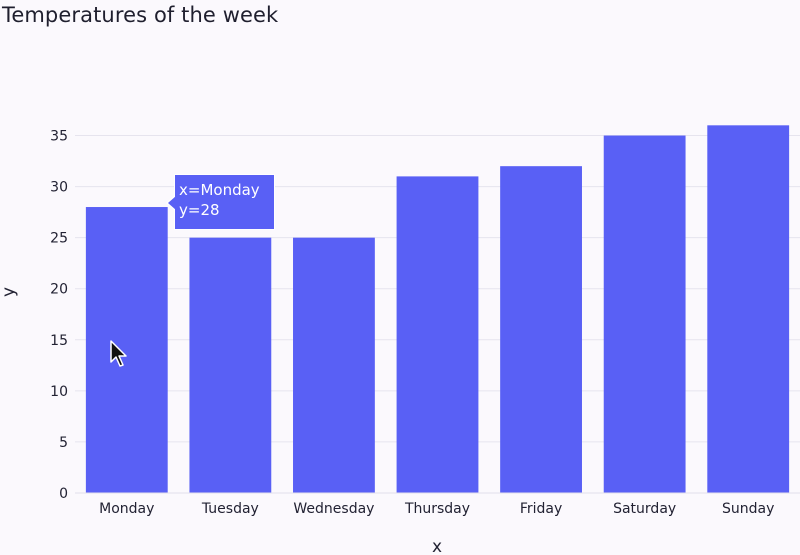 Image resolution: width=800 pixels, height=555 pixels. What do you see at coordinates (59, 290) in the screenshot?
I see `y-tick-label: 20` at bounding box center [59, 290].